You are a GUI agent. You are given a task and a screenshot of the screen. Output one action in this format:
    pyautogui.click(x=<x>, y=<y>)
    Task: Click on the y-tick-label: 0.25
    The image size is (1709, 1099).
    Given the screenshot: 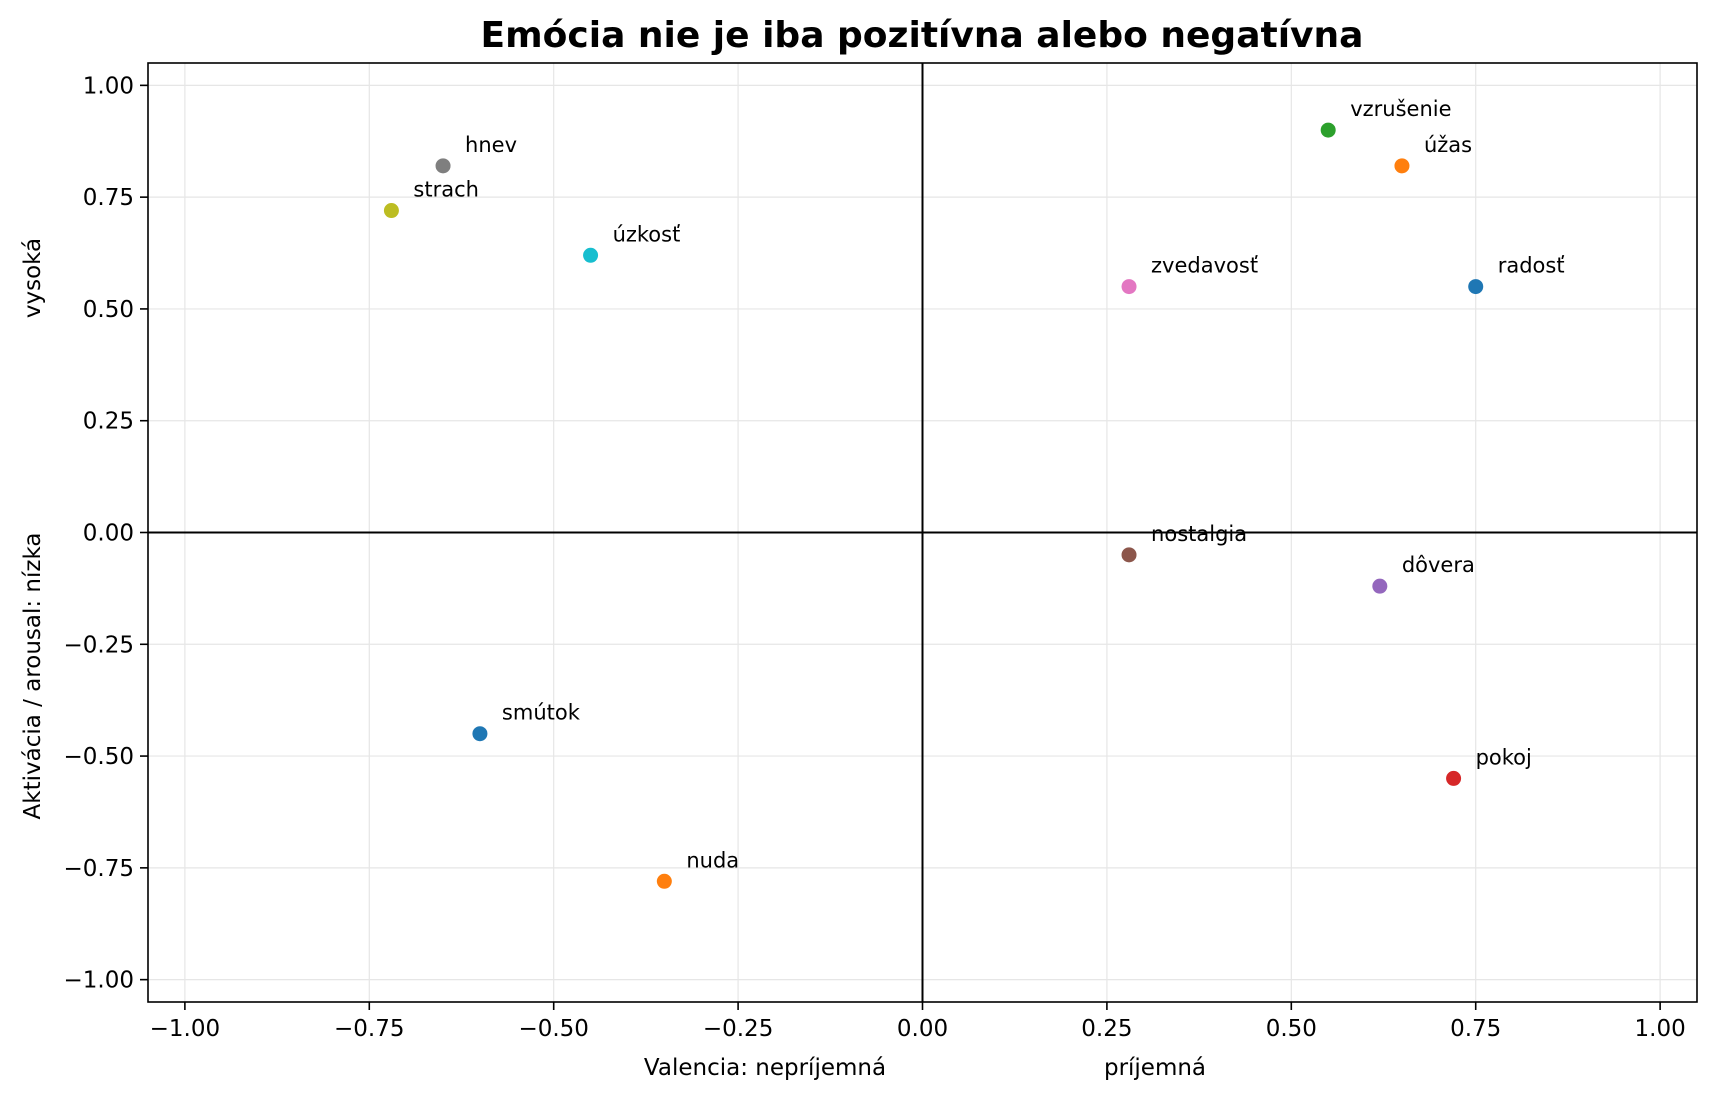 What is the action you would take?
    pyautogui.click(x=108, y=422)
    